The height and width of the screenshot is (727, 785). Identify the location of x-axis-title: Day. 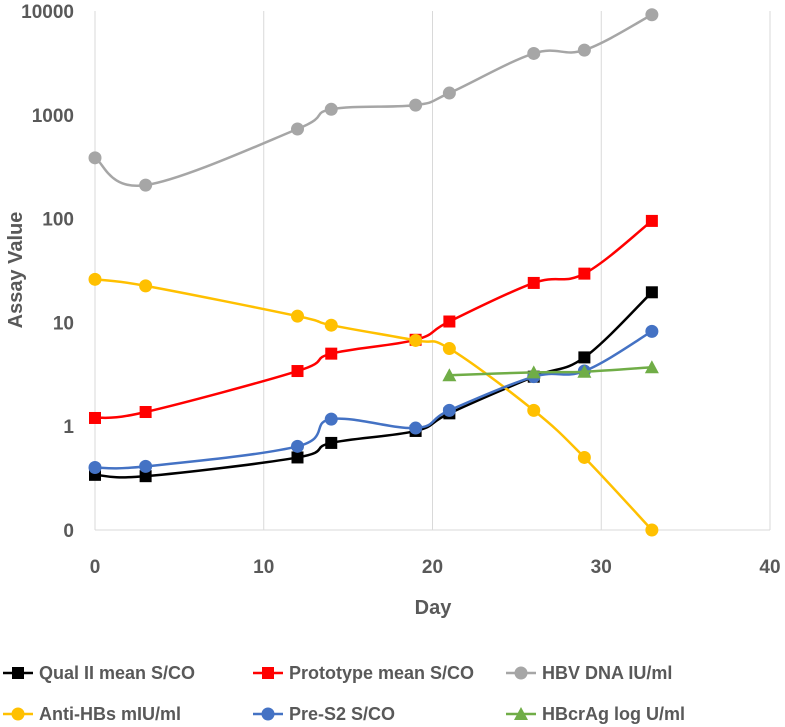
(434, 608).